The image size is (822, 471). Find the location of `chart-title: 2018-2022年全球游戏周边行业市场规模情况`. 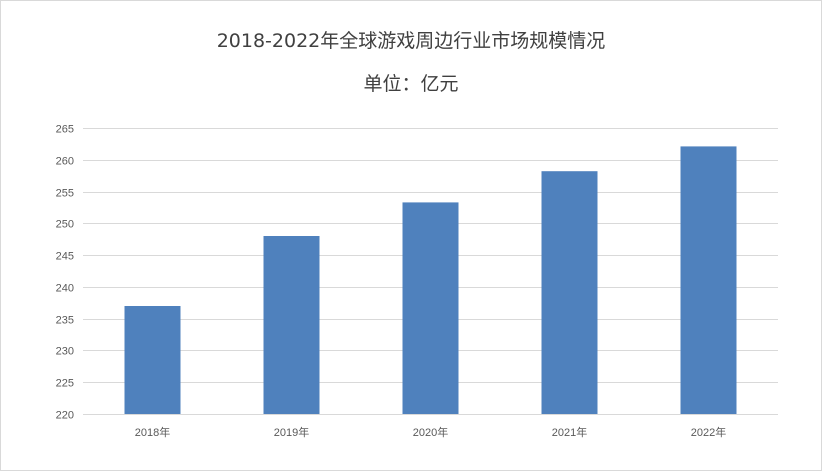

chart-title: 2018-2022年全球游戏周边行业市场规模情况 is located at coordinates (411, 41).